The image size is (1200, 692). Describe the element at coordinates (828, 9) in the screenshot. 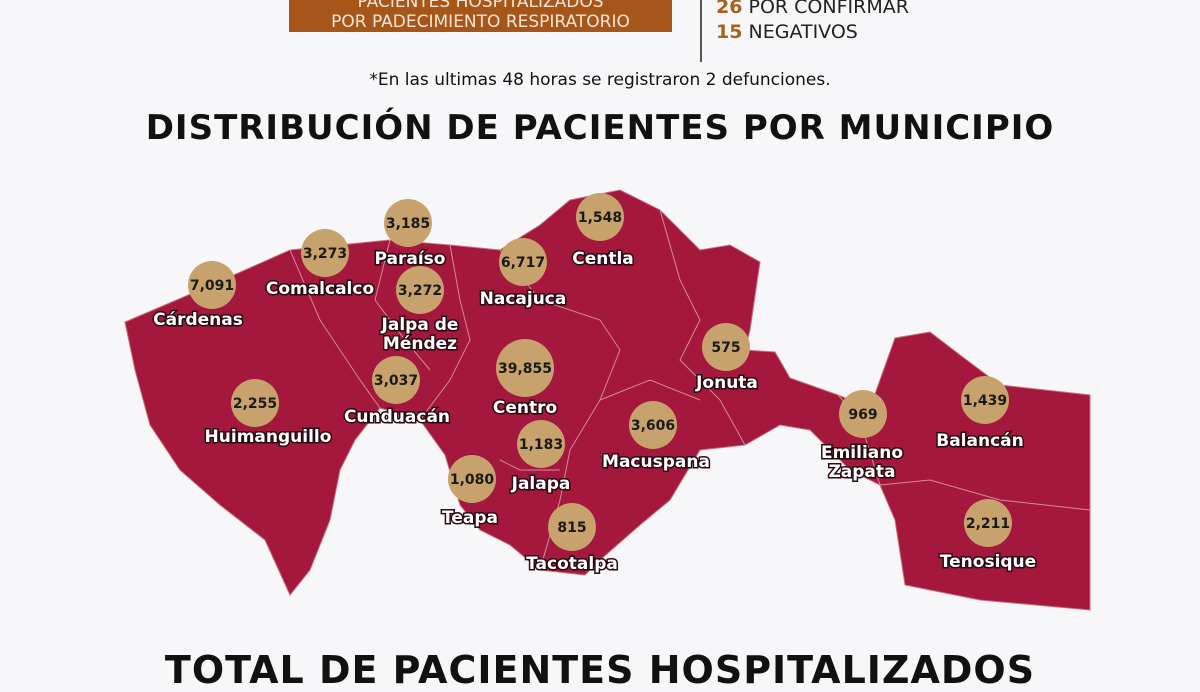

I see `stat-label: POR CONFIRMAR` at that location.